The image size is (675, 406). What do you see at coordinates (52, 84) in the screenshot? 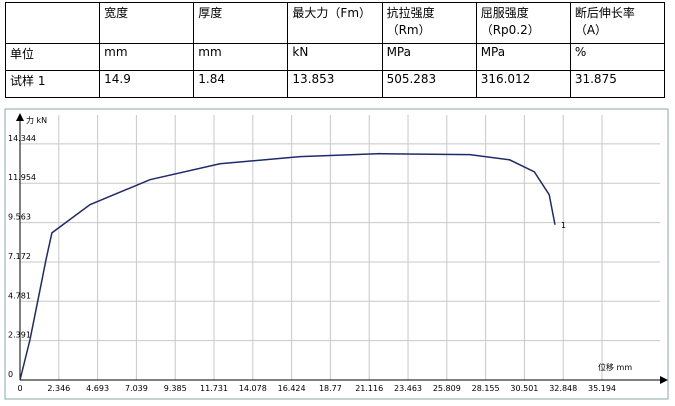
I see `table-cell: 试样 1` at bounding box center [52, 84].